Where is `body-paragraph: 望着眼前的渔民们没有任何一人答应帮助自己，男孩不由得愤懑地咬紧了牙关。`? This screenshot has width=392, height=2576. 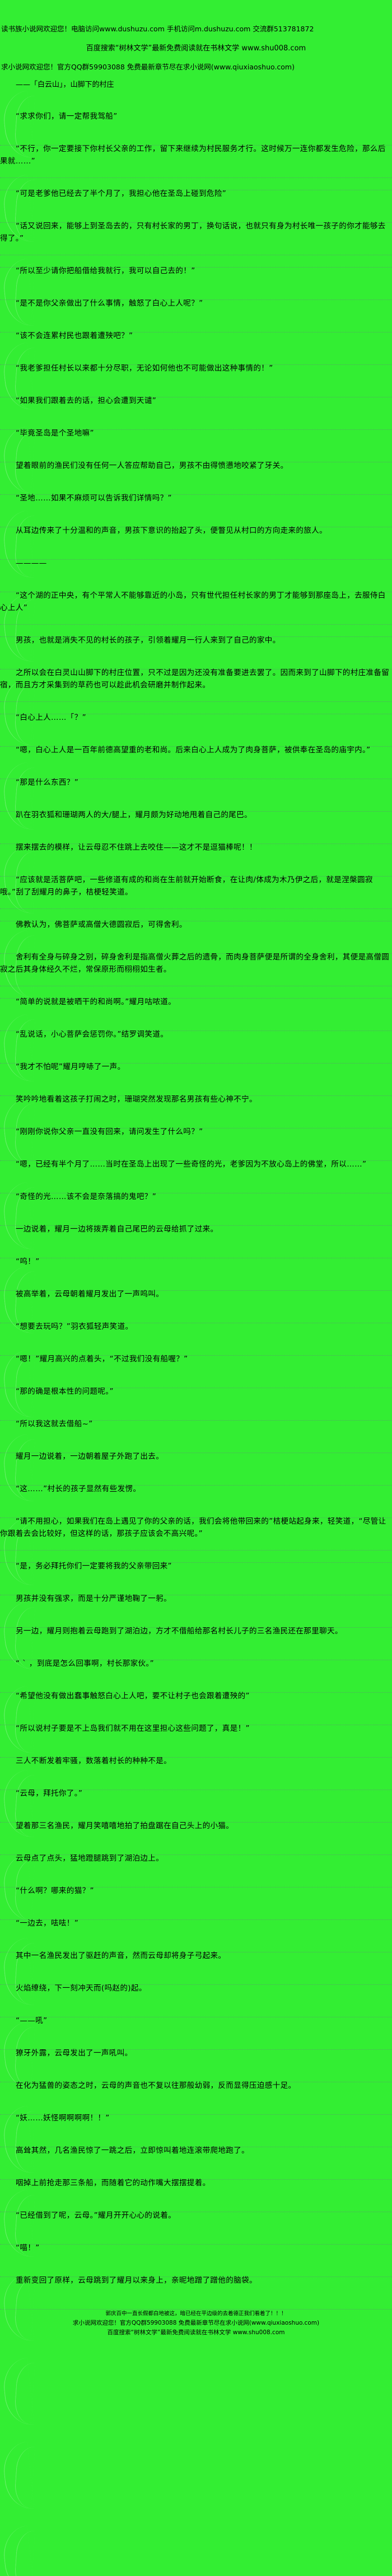
body-paragraph: 望着眼前的渔民们没有任何一人答应帮助自己，男孩不由得愤懑地咬紧了牙关。 is located at coordinates (152, 465).